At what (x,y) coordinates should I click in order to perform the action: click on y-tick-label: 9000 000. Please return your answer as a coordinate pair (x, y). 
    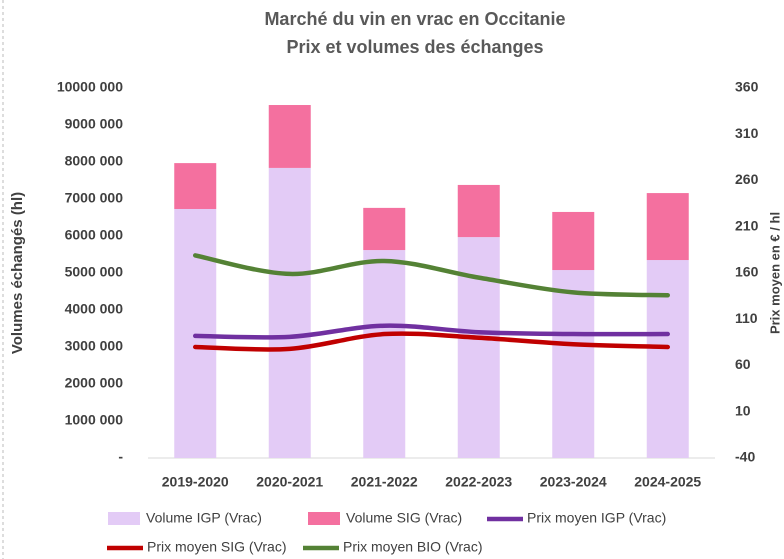
    Looking at the image, I should click on (94, 124).